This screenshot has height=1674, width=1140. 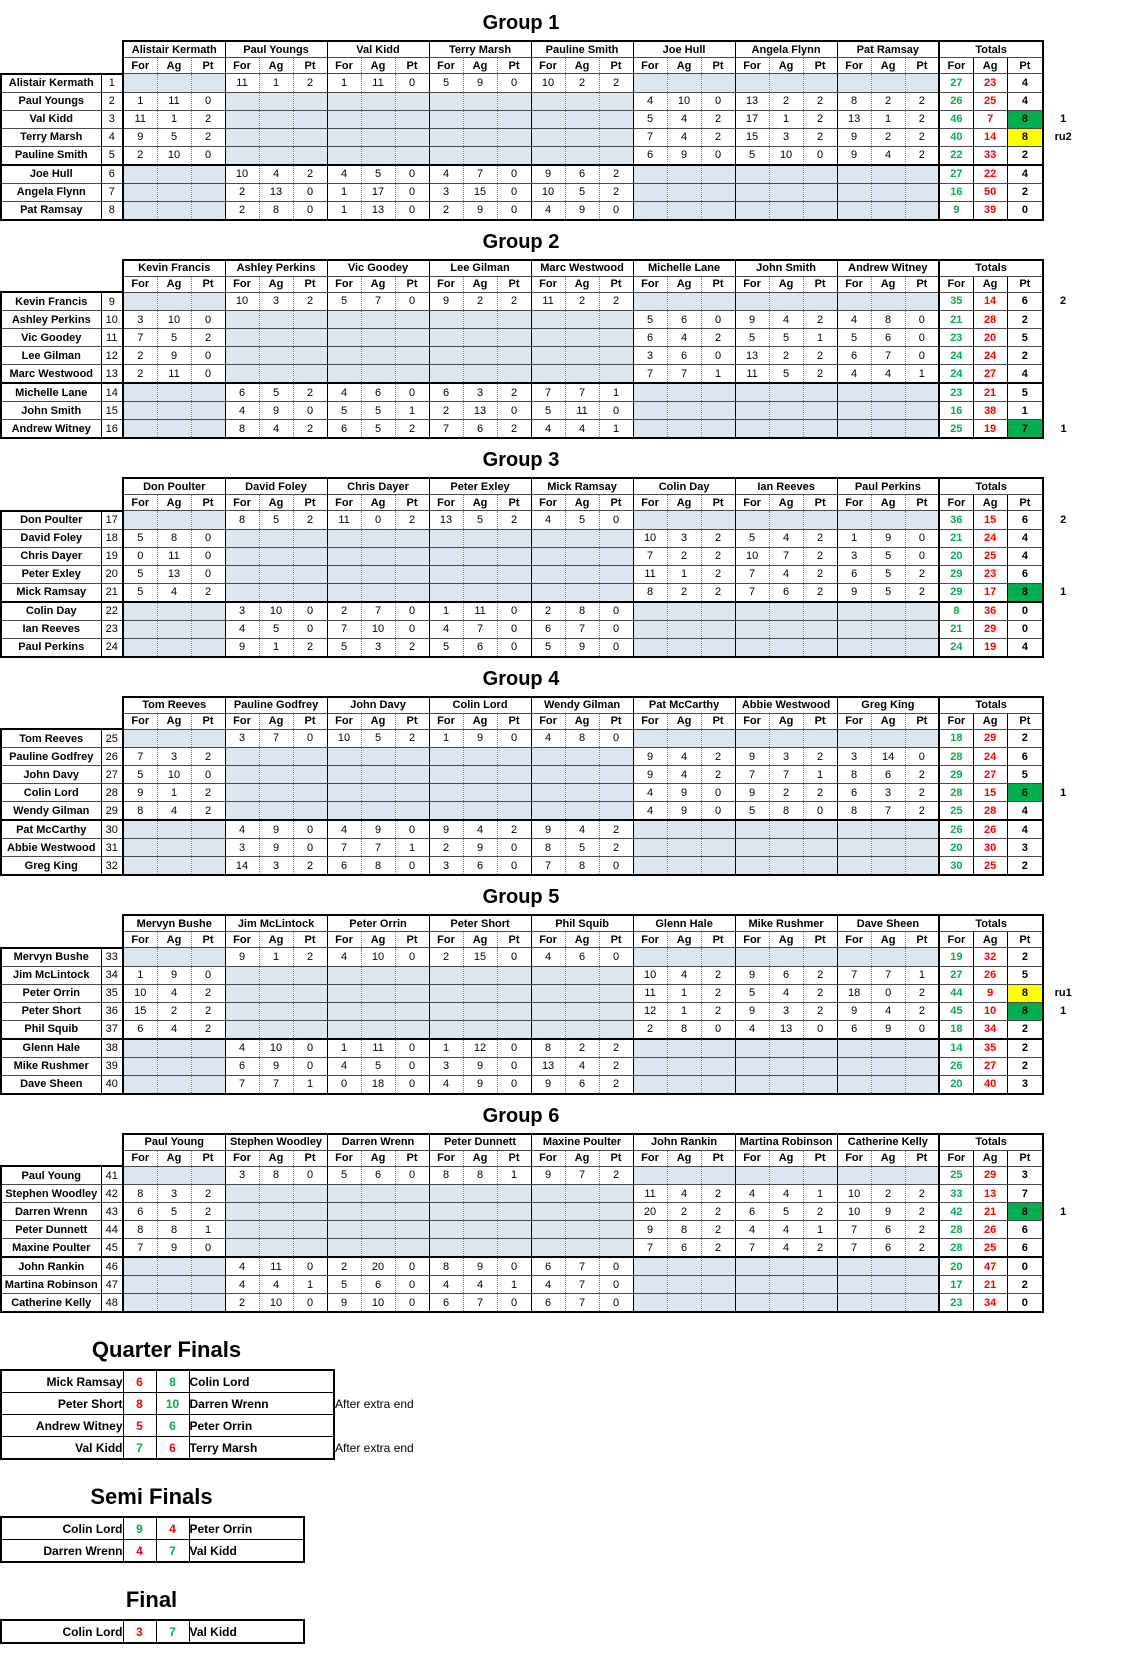 I want to click on knockout-score-right: 7, so click(x=172, y=1631).